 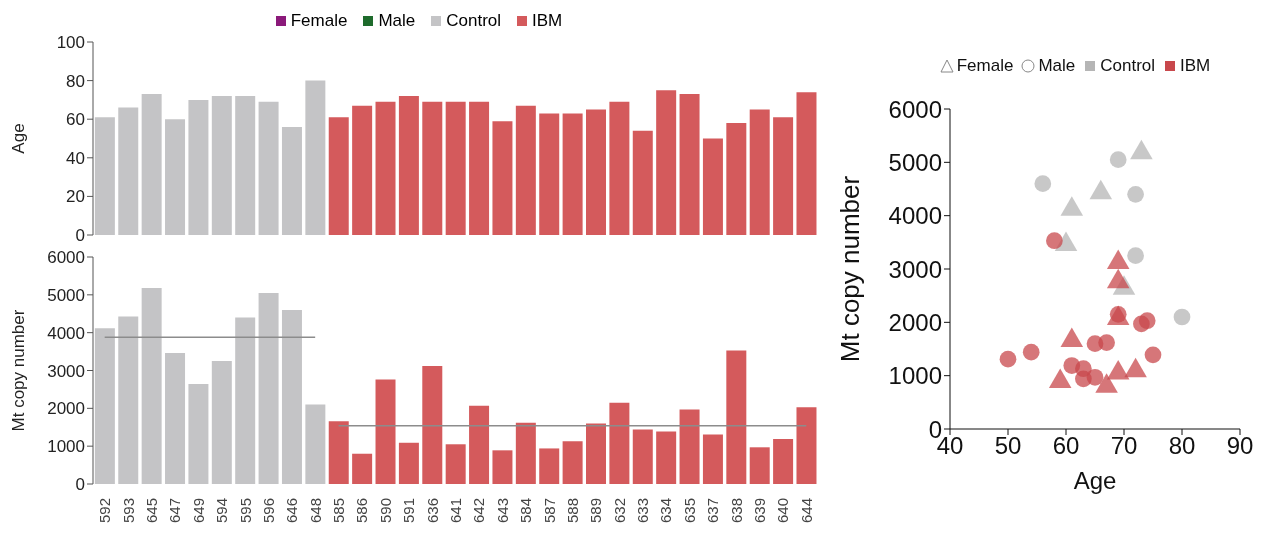 What do you see at coordinates (151, 511) in the screenshot?
I see `x-tick-label: 645` at bounding box center [151, 511].